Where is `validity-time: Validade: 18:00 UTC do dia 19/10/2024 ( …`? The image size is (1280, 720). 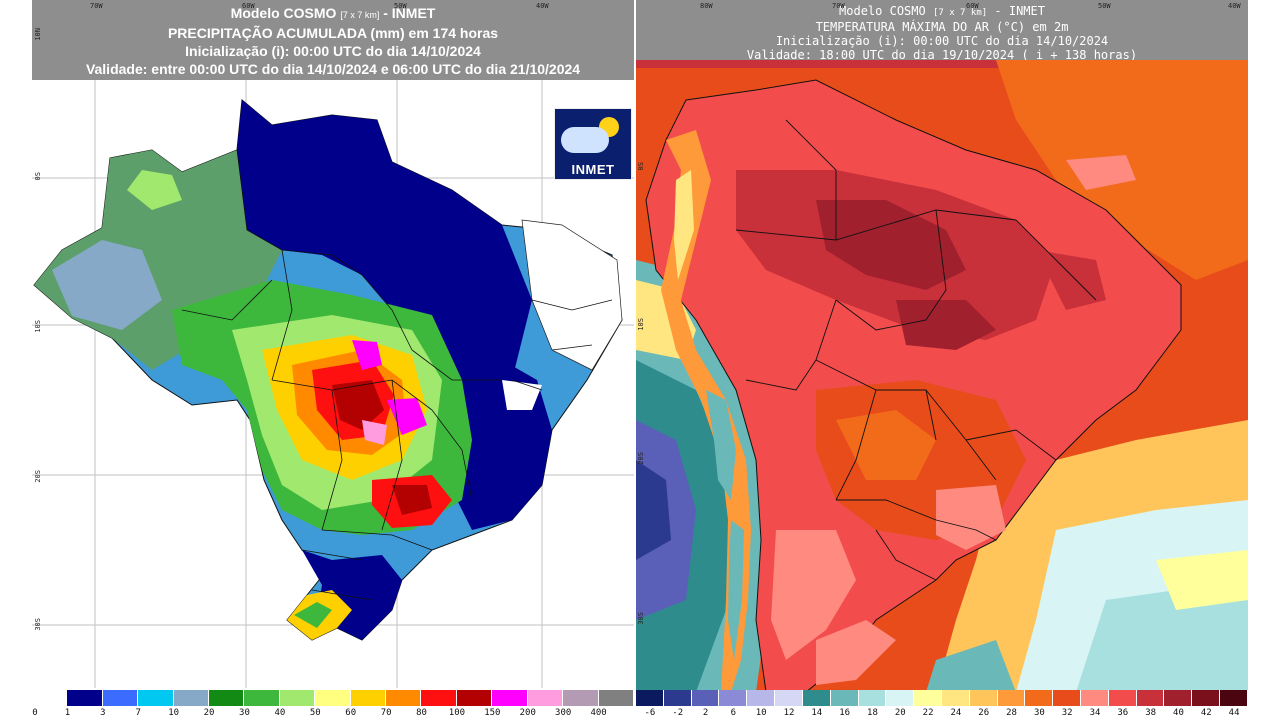
validity-time: Validade: 18:00 UTC do dia 19/10/2024 ( … is located at coordinates (942, 55).